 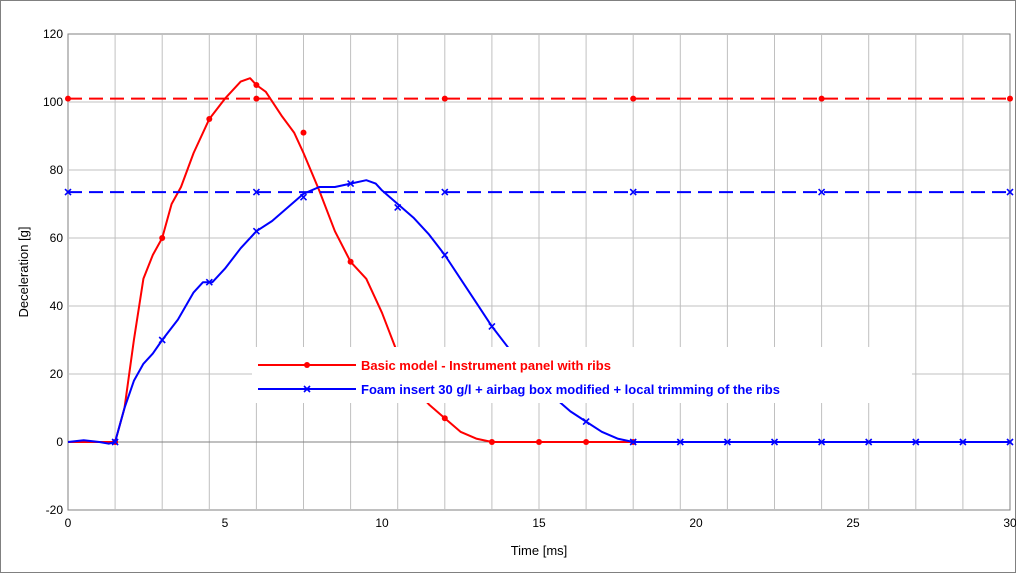 I want to click on legend-background, so click(x=582, y=375).